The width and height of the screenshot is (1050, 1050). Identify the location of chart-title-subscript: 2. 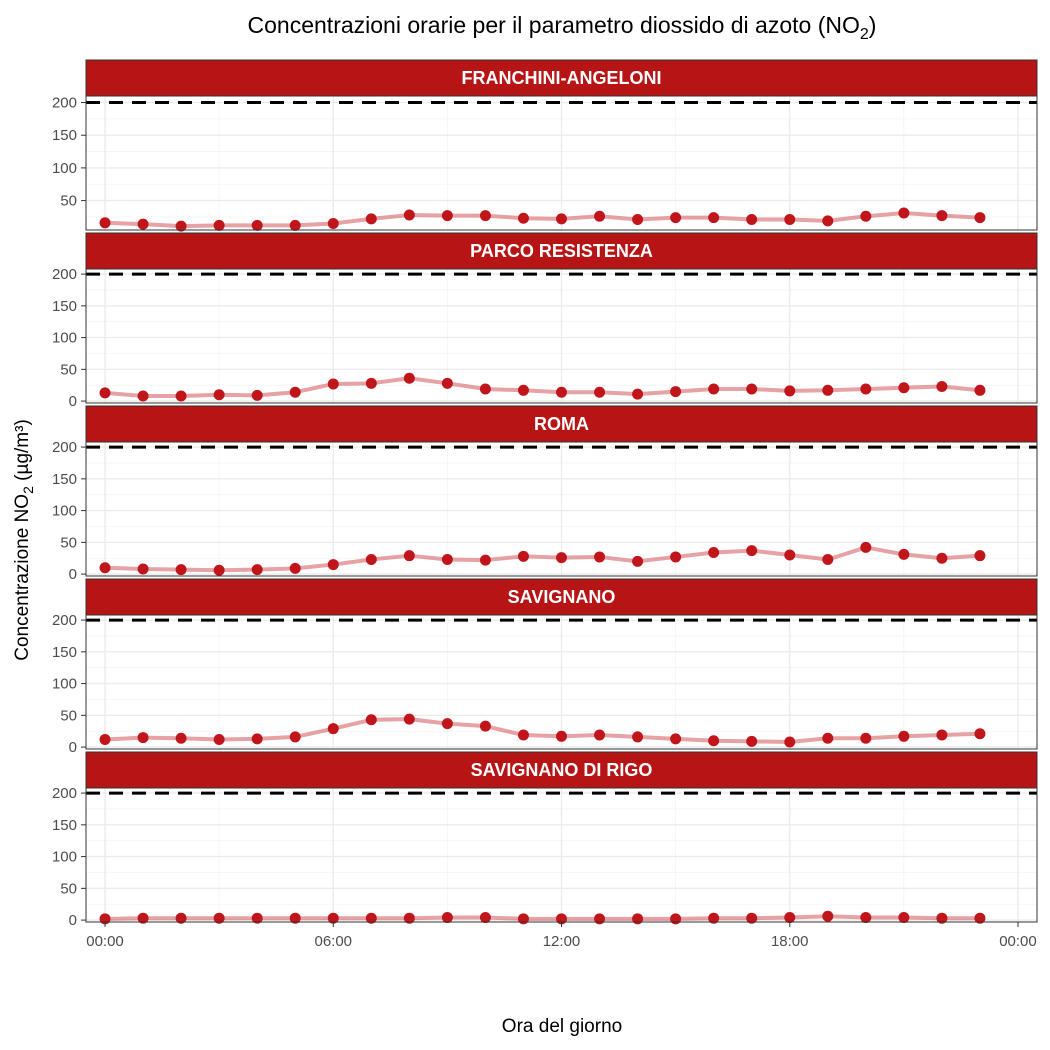
(864, 34).